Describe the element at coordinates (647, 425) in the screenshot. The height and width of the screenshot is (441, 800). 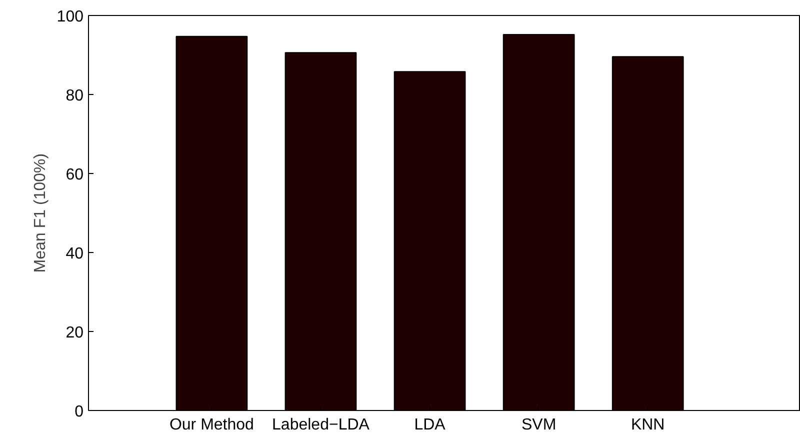
I see `x-tick-label: KNN` at that location.